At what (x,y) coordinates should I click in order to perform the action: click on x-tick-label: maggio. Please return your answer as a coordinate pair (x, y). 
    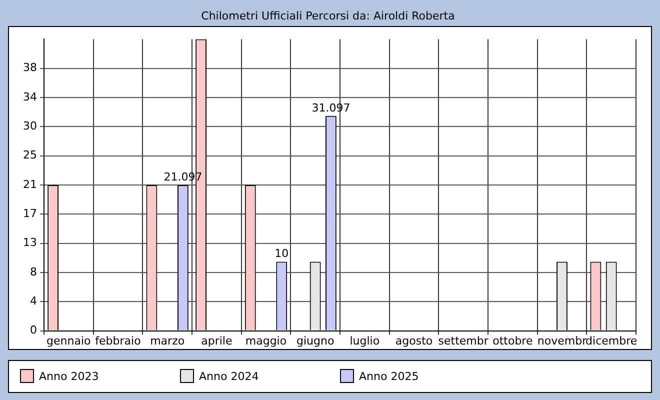
    Looking at the image, I should click on (266, 341).